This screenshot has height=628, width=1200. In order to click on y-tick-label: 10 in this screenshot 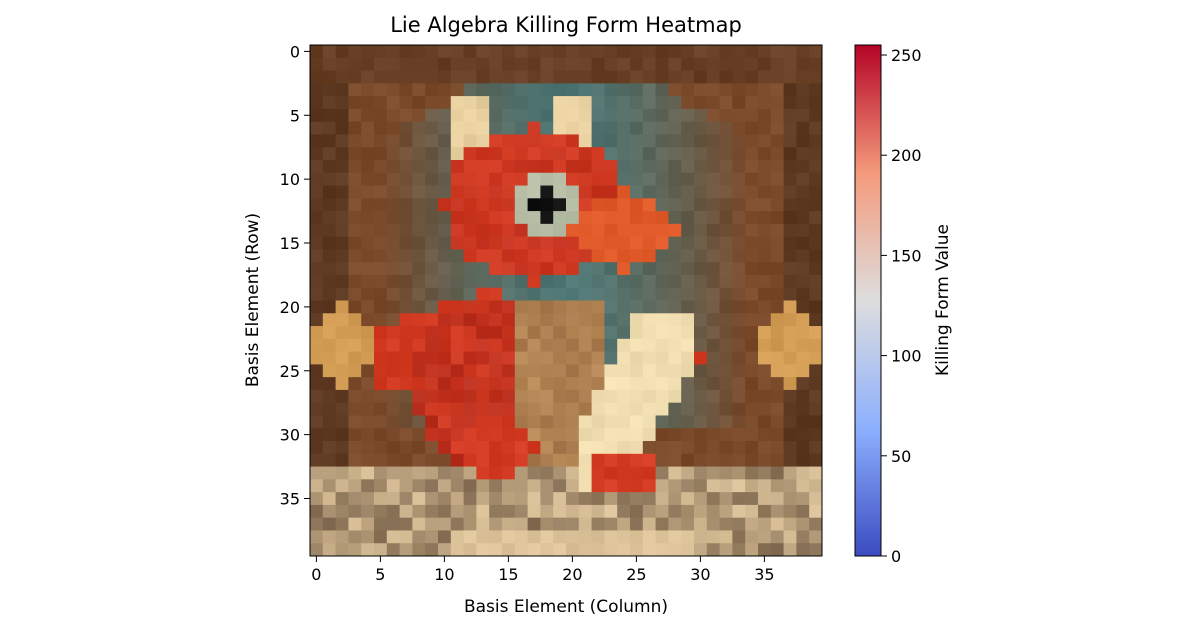, I will do `click(290, 179)`.